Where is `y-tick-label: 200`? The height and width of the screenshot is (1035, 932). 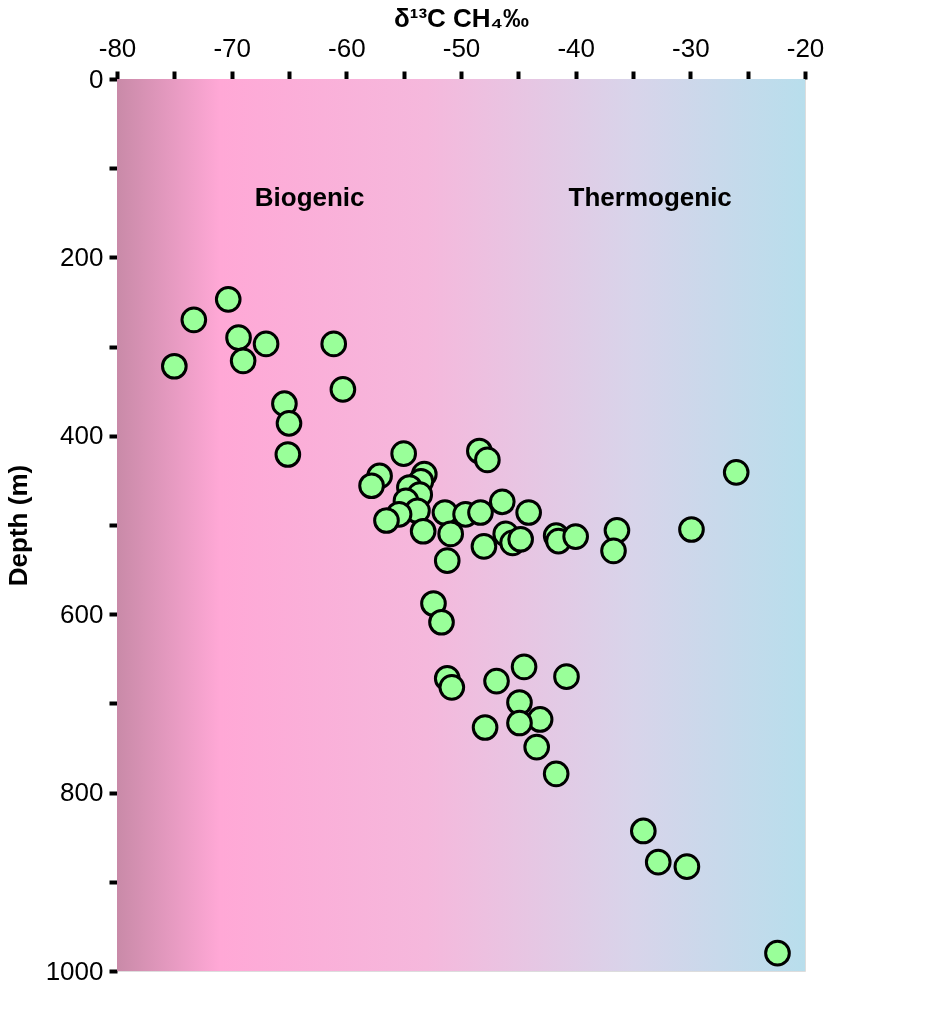 y-tick-label: 200 is located at coordinates (82, 256).